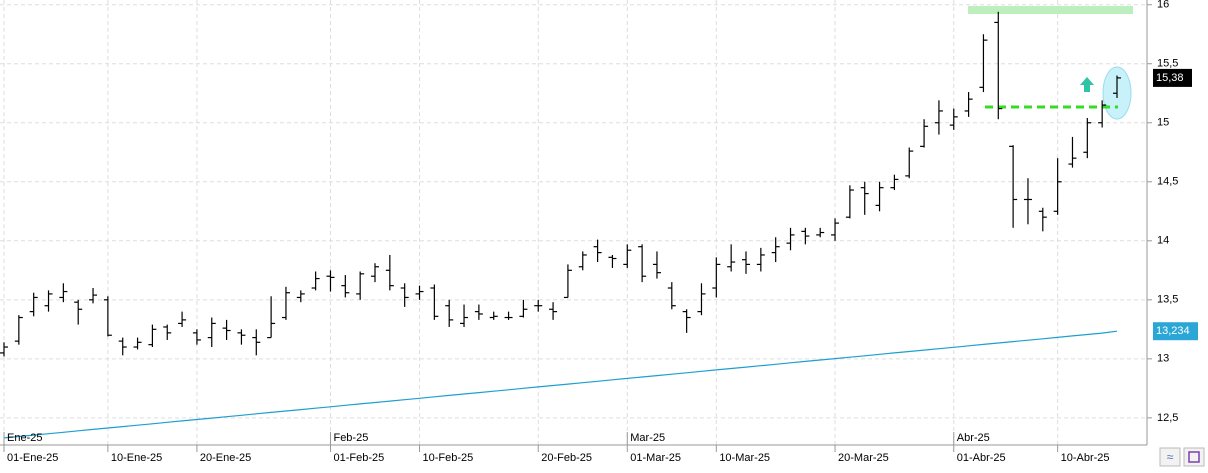 This screenshot has width=1208, height=473. I want to click on x-tick-label: 20-Ene-25, so click(225, 458).